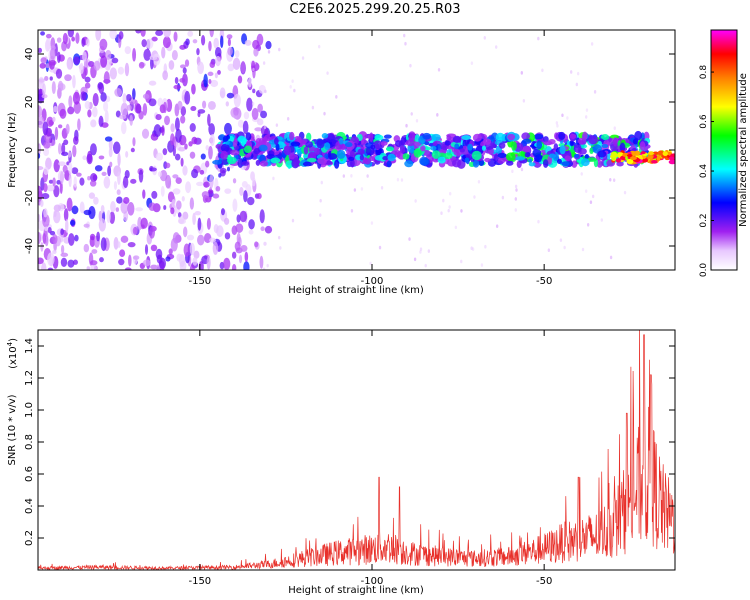  I want to click on spectrogram-y-tick-label: -40, so click(29, 246).